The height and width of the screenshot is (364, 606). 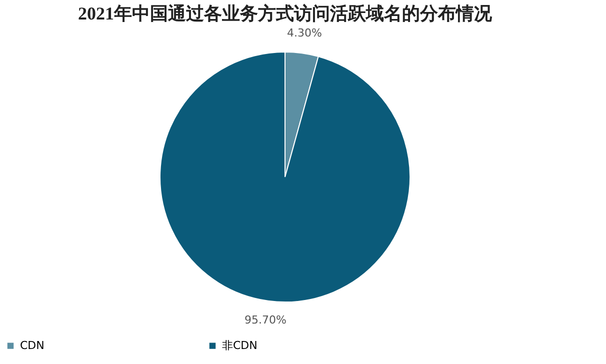 I want to click on data-label: 4.30%, so click(x=304, y=33).